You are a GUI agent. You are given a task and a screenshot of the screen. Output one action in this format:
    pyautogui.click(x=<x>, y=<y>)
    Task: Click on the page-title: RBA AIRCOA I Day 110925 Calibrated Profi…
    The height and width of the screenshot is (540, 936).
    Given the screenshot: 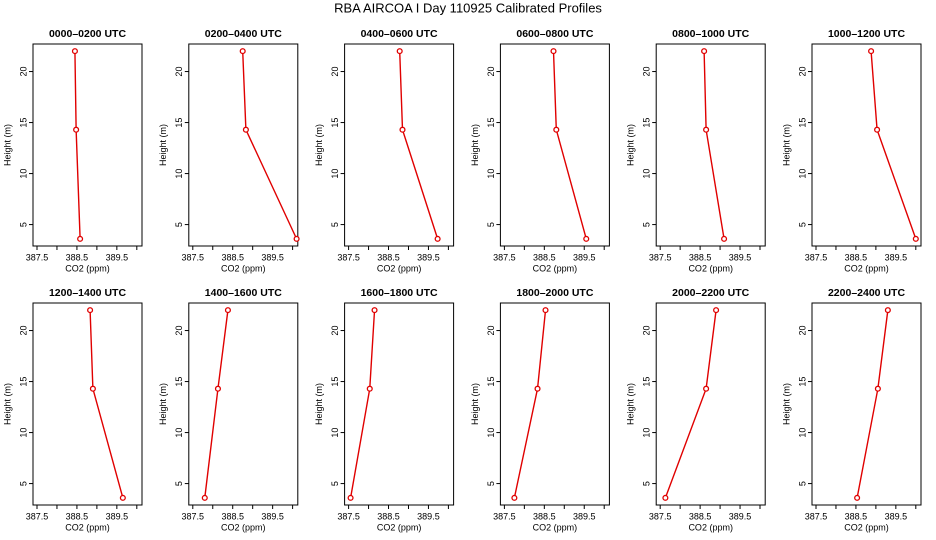 What is the action you would take?
    pyautogui.click(x=468, y=7)
    